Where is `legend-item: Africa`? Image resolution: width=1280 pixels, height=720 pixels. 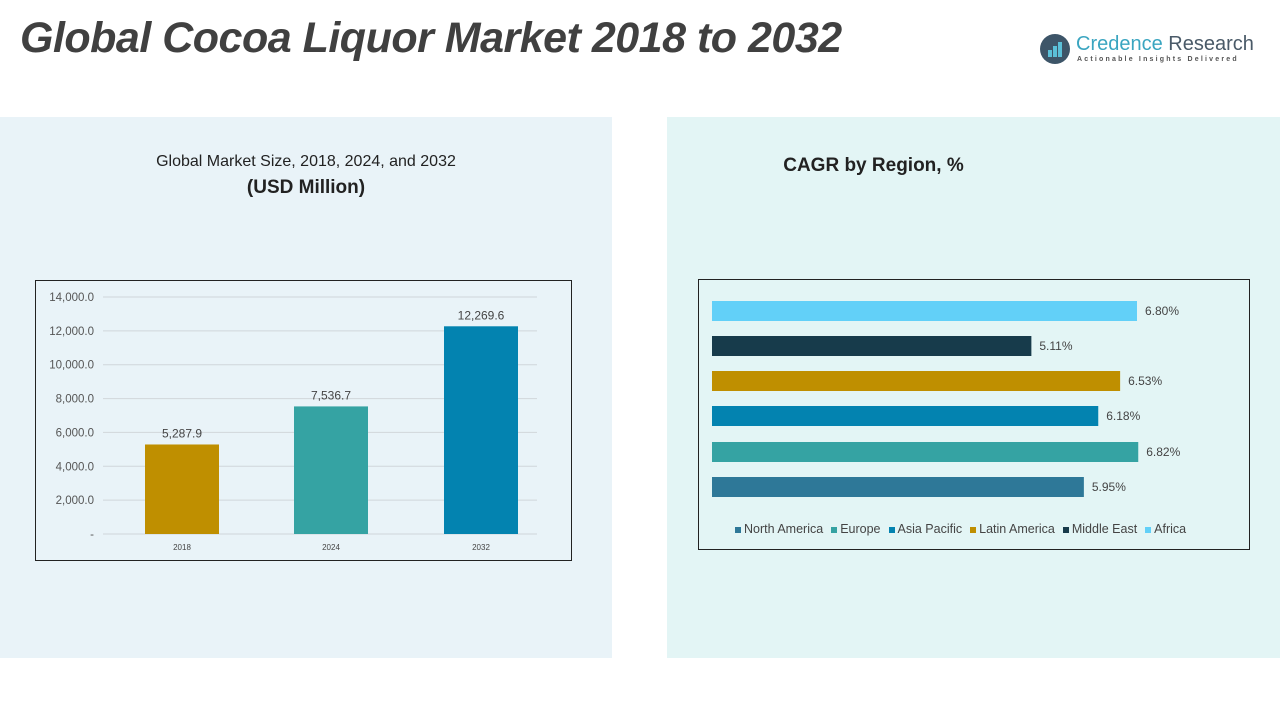 legend-item: Africa is located at coordinates (1165, 529).